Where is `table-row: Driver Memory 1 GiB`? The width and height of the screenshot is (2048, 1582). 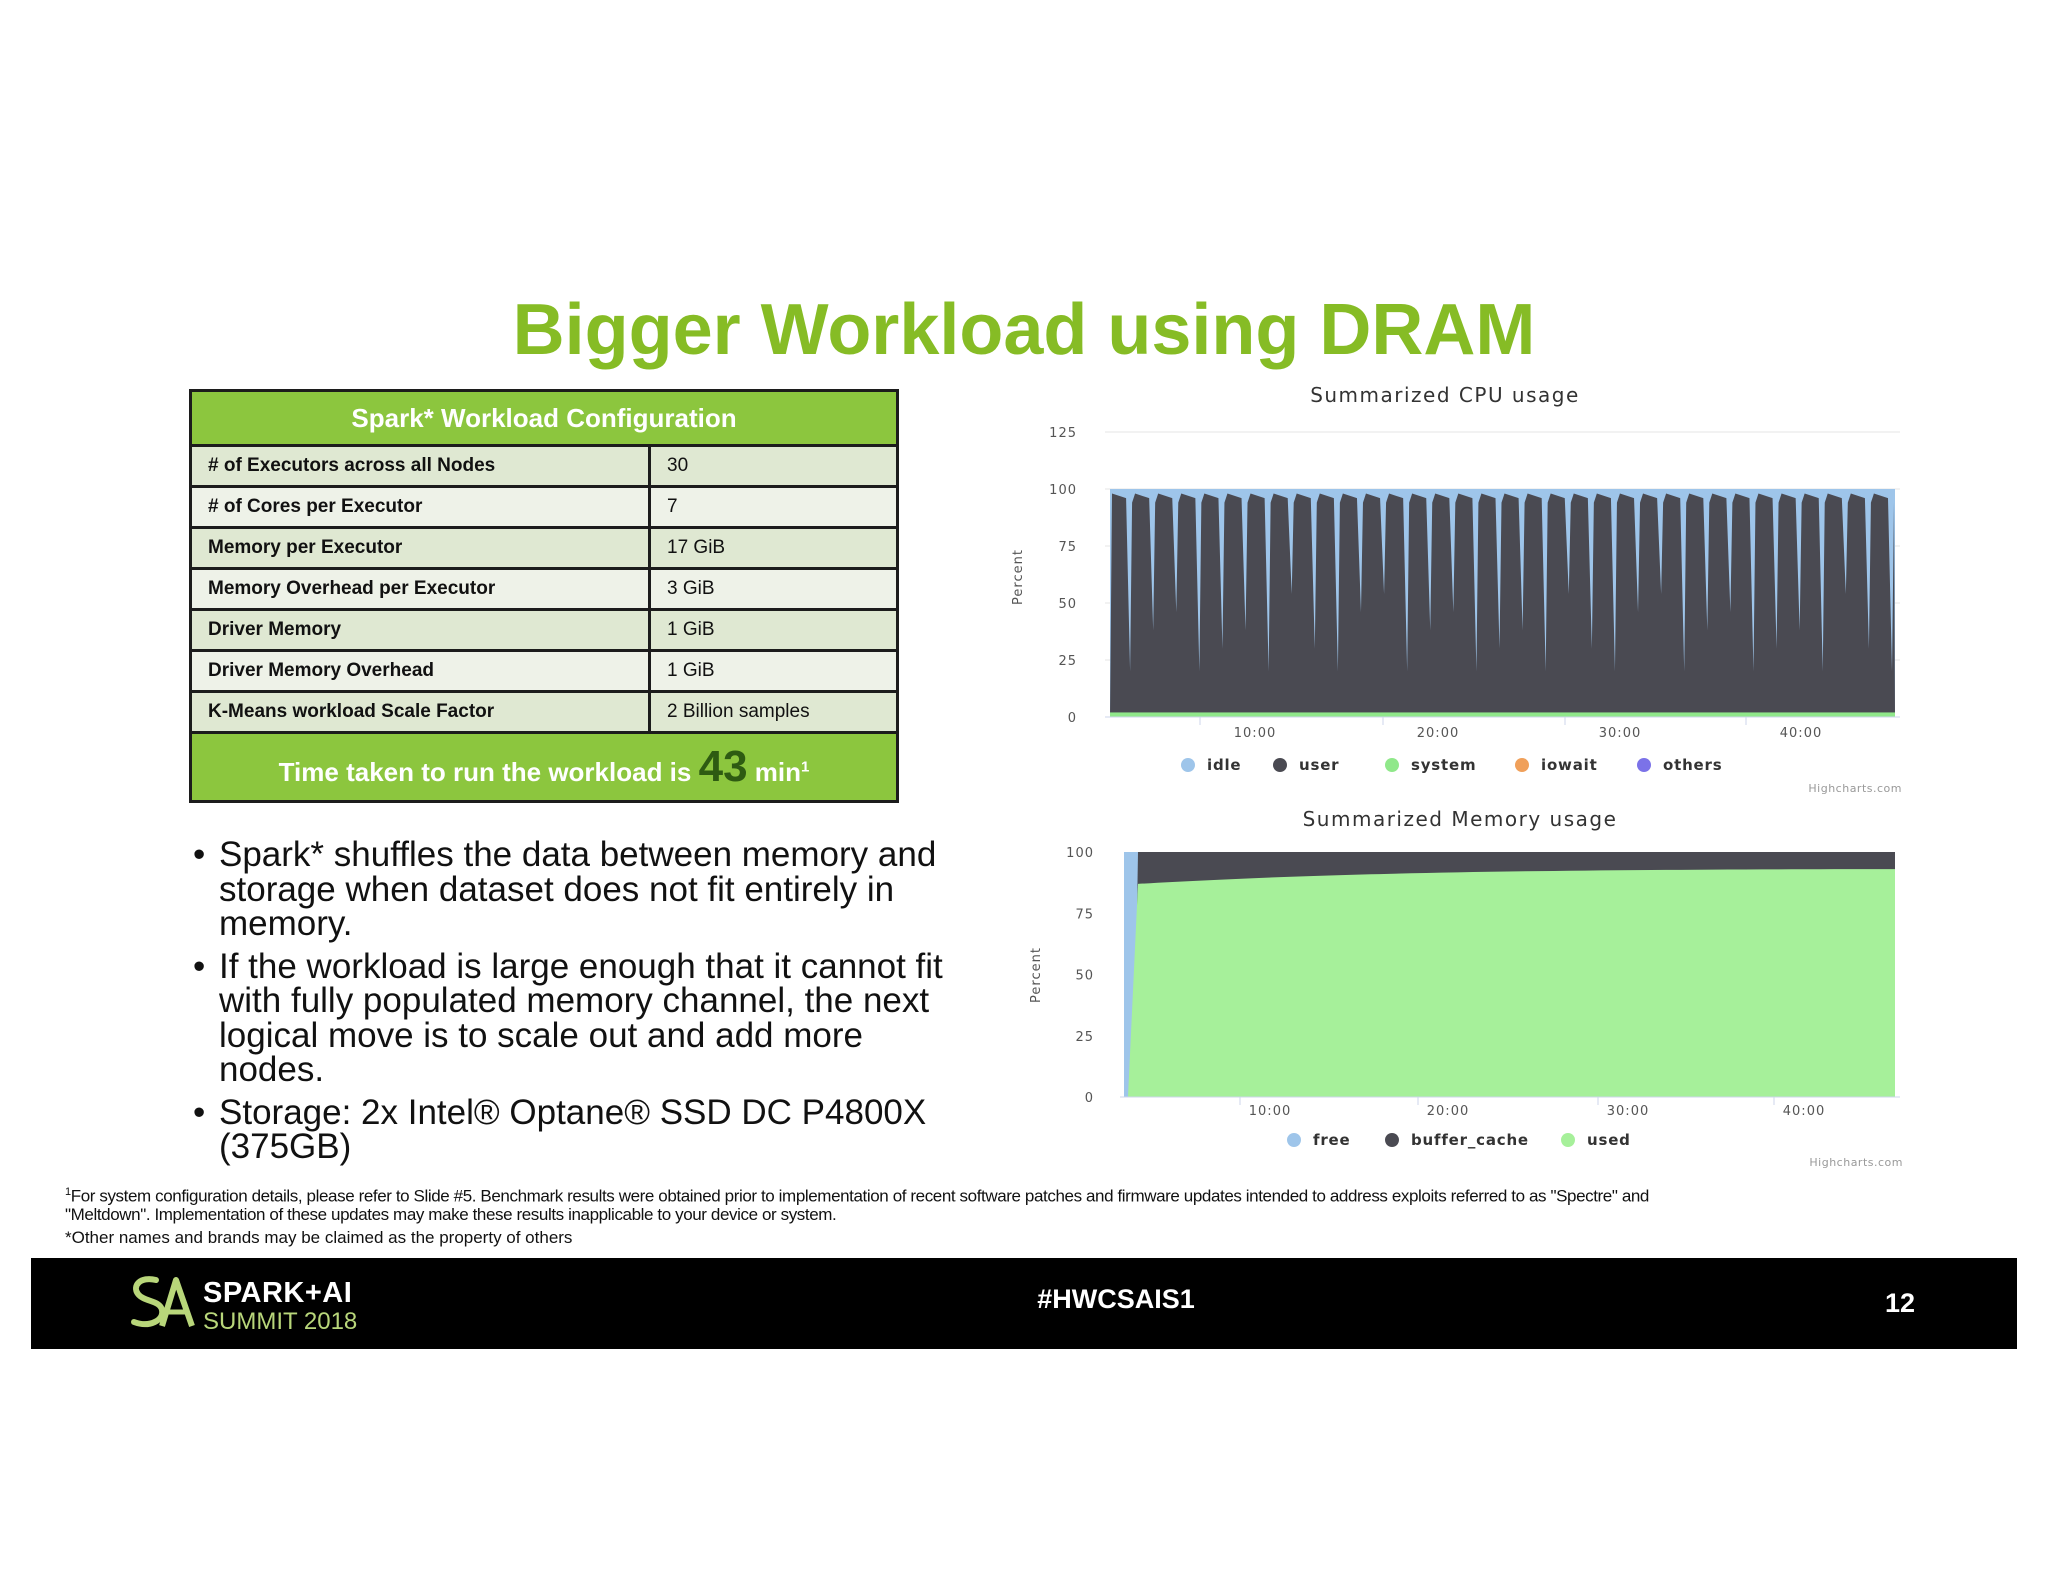
table-row: Driver Memory 1 GiB is located at coordinates (544, 630).